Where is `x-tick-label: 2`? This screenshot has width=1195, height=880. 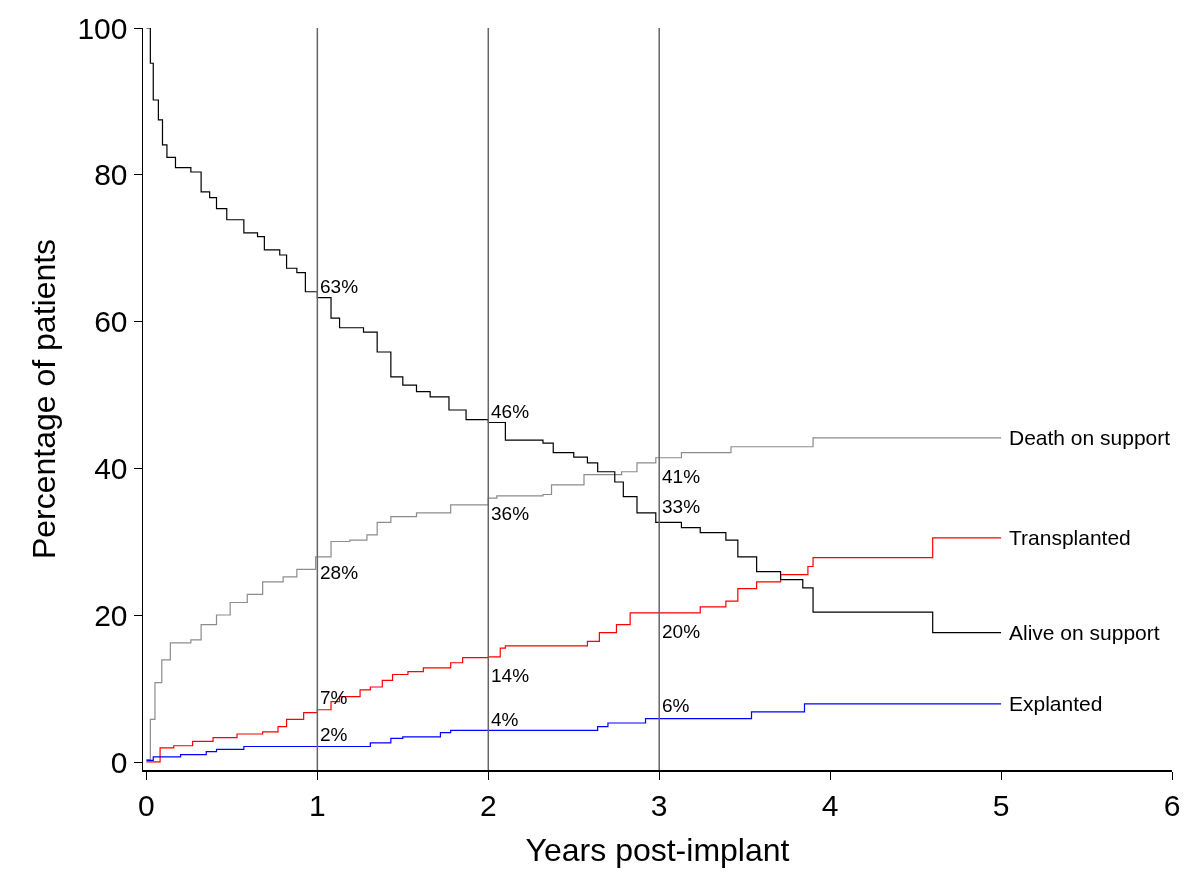 x-tick-label: 2 is located at coordinates (488, 805).